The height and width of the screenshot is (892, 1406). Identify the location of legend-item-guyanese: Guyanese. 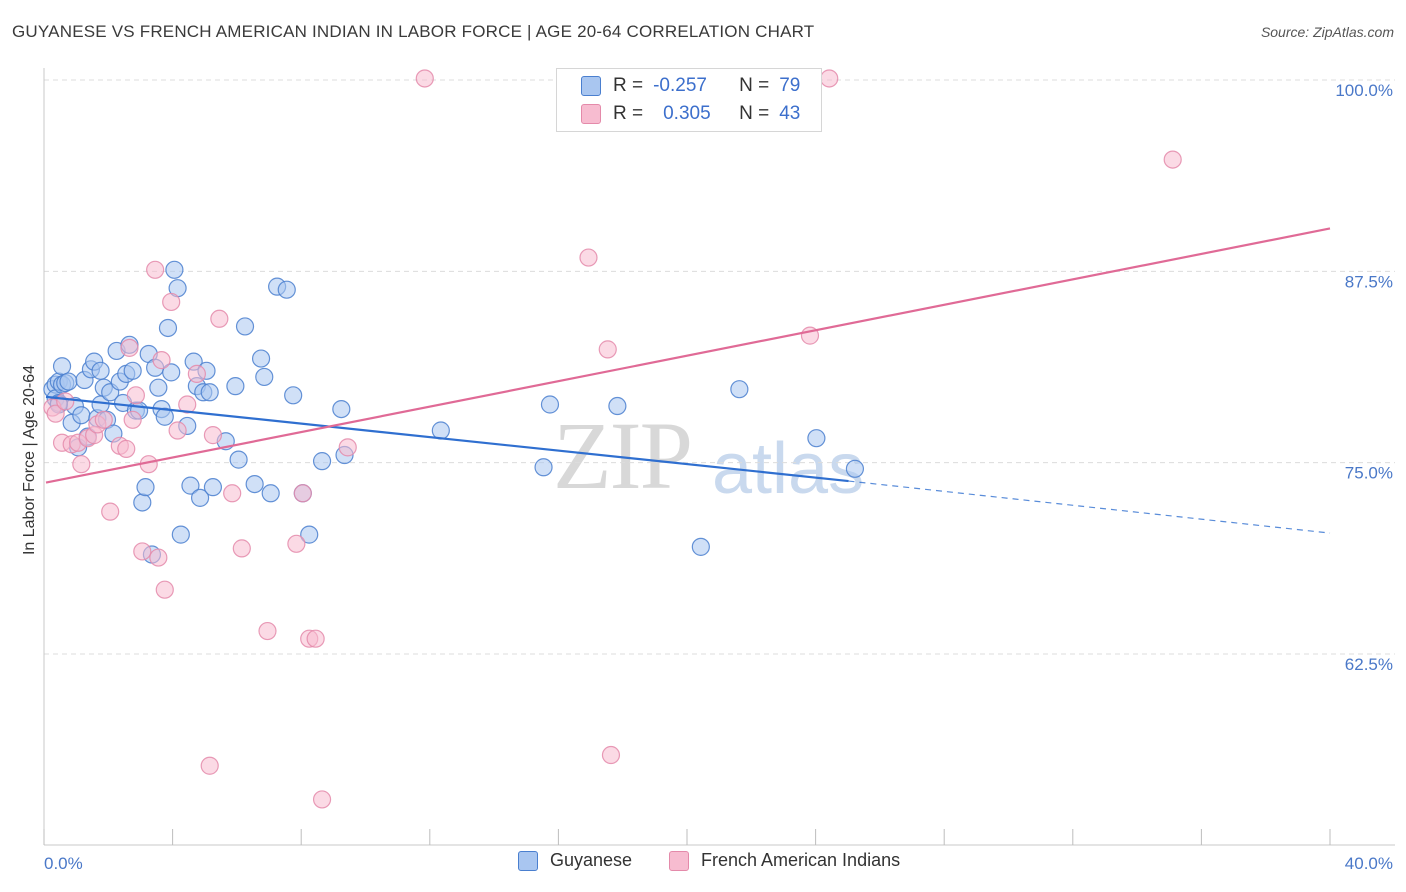
(575, 860).